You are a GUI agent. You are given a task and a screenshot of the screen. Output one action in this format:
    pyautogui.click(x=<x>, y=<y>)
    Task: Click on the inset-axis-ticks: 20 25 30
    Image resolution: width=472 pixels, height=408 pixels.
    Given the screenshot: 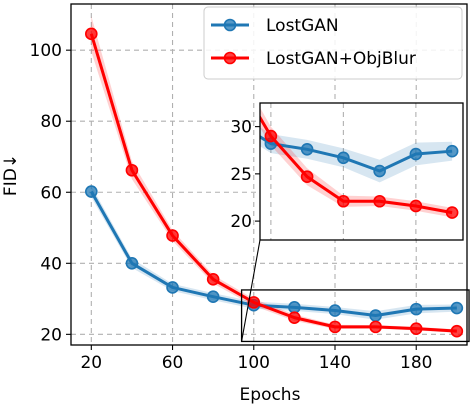 What is the action you would take?
    pyautogui.click(x=245, y=175)
    